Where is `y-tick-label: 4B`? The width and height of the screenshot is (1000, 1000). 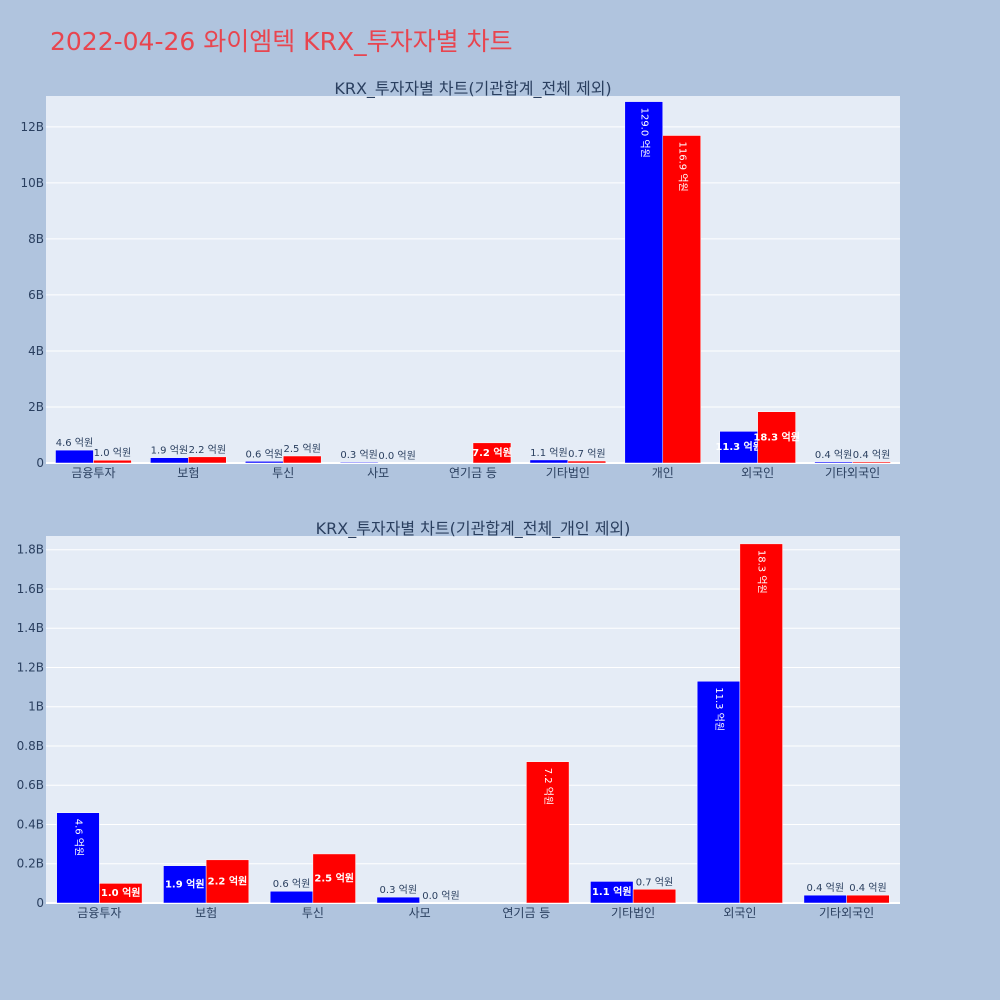 y-tick-label: 4B is located at coordinates (36, 351).